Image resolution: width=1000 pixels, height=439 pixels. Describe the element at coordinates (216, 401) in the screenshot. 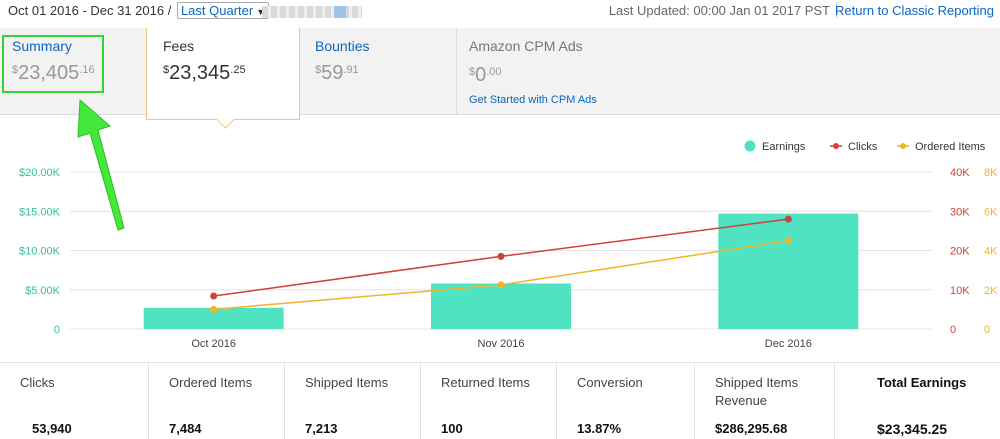

I see `stat-ordered-items: Ordered Items 7,484` at that location.